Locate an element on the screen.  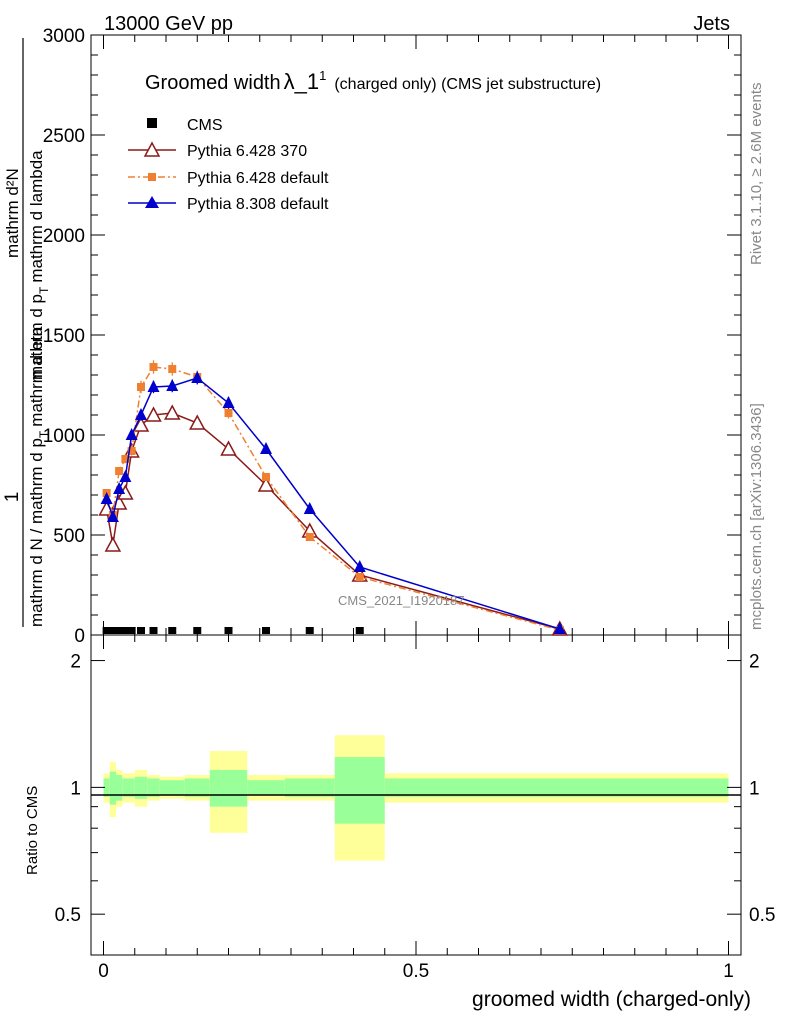
ratio-y-tick-label-2: 2 is located at coordinates (75, 662).